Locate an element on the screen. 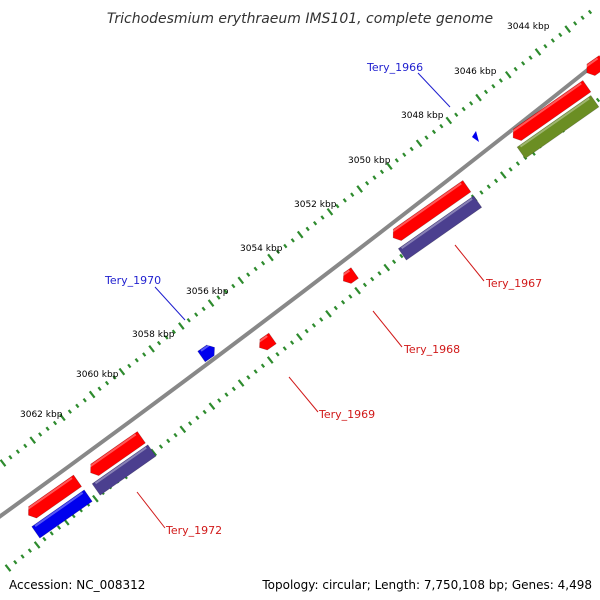 Image resolution: width=600 pixels, height=600 pixels. tick-label: 3060 kbp is located at coordinates (97, 375).